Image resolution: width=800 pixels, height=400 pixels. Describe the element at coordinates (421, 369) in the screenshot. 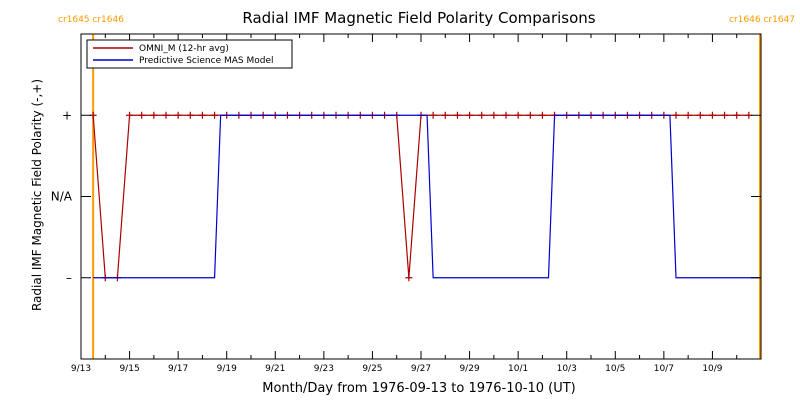

I see `x-tick-label-7: 9/27` at that location.